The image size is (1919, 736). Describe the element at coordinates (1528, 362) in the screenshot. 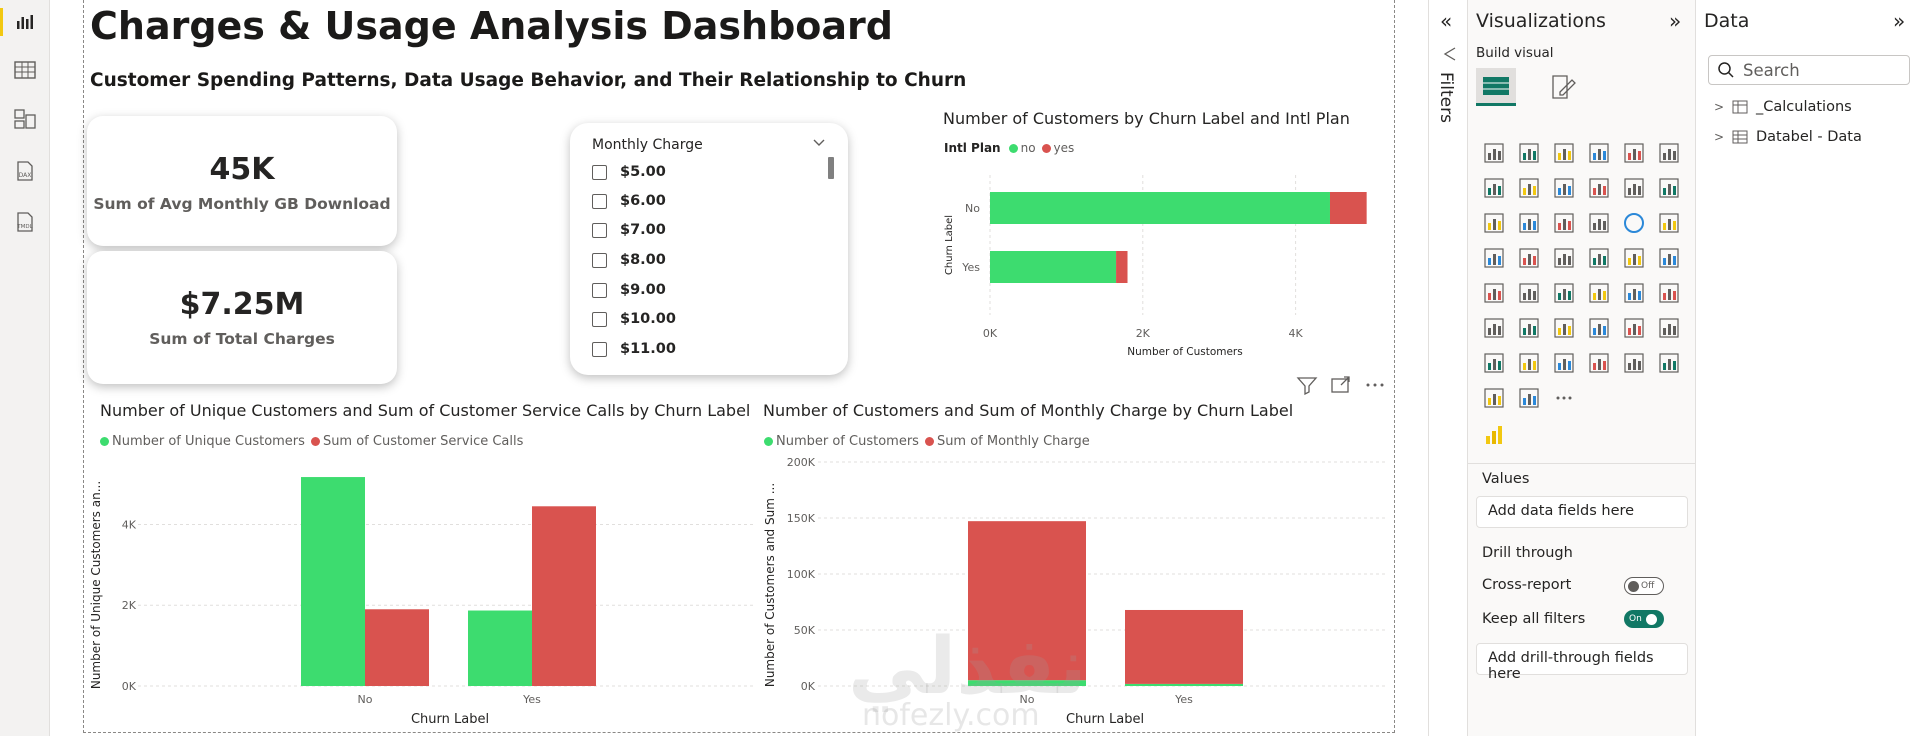

I see `power-apps-icon` at that location.